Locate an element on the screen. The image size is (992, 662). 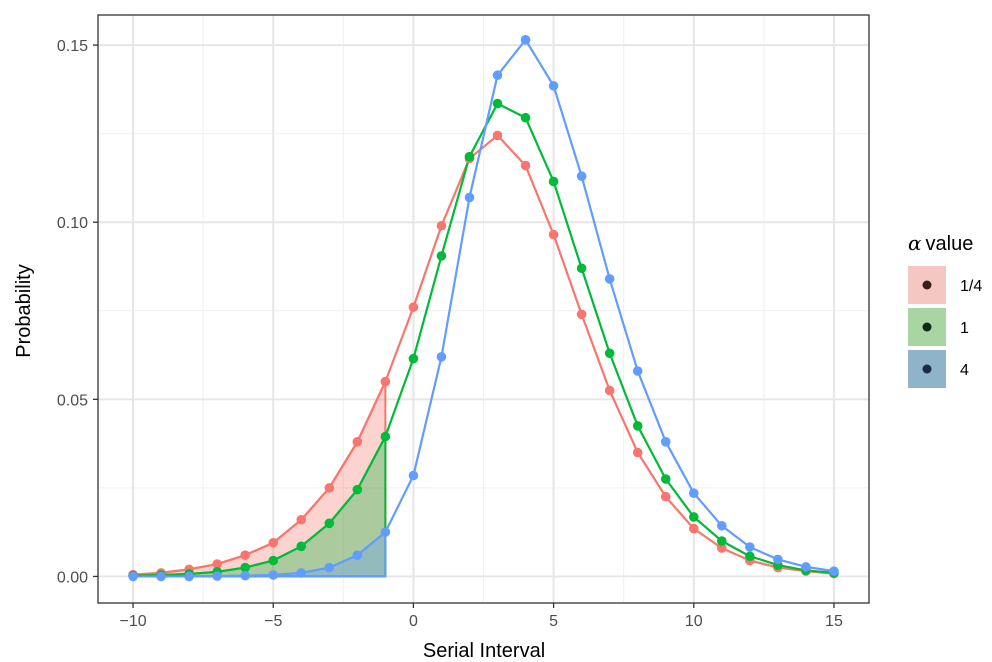
legend-items: 1/4 1 4 is located at coordinates (945, 327).